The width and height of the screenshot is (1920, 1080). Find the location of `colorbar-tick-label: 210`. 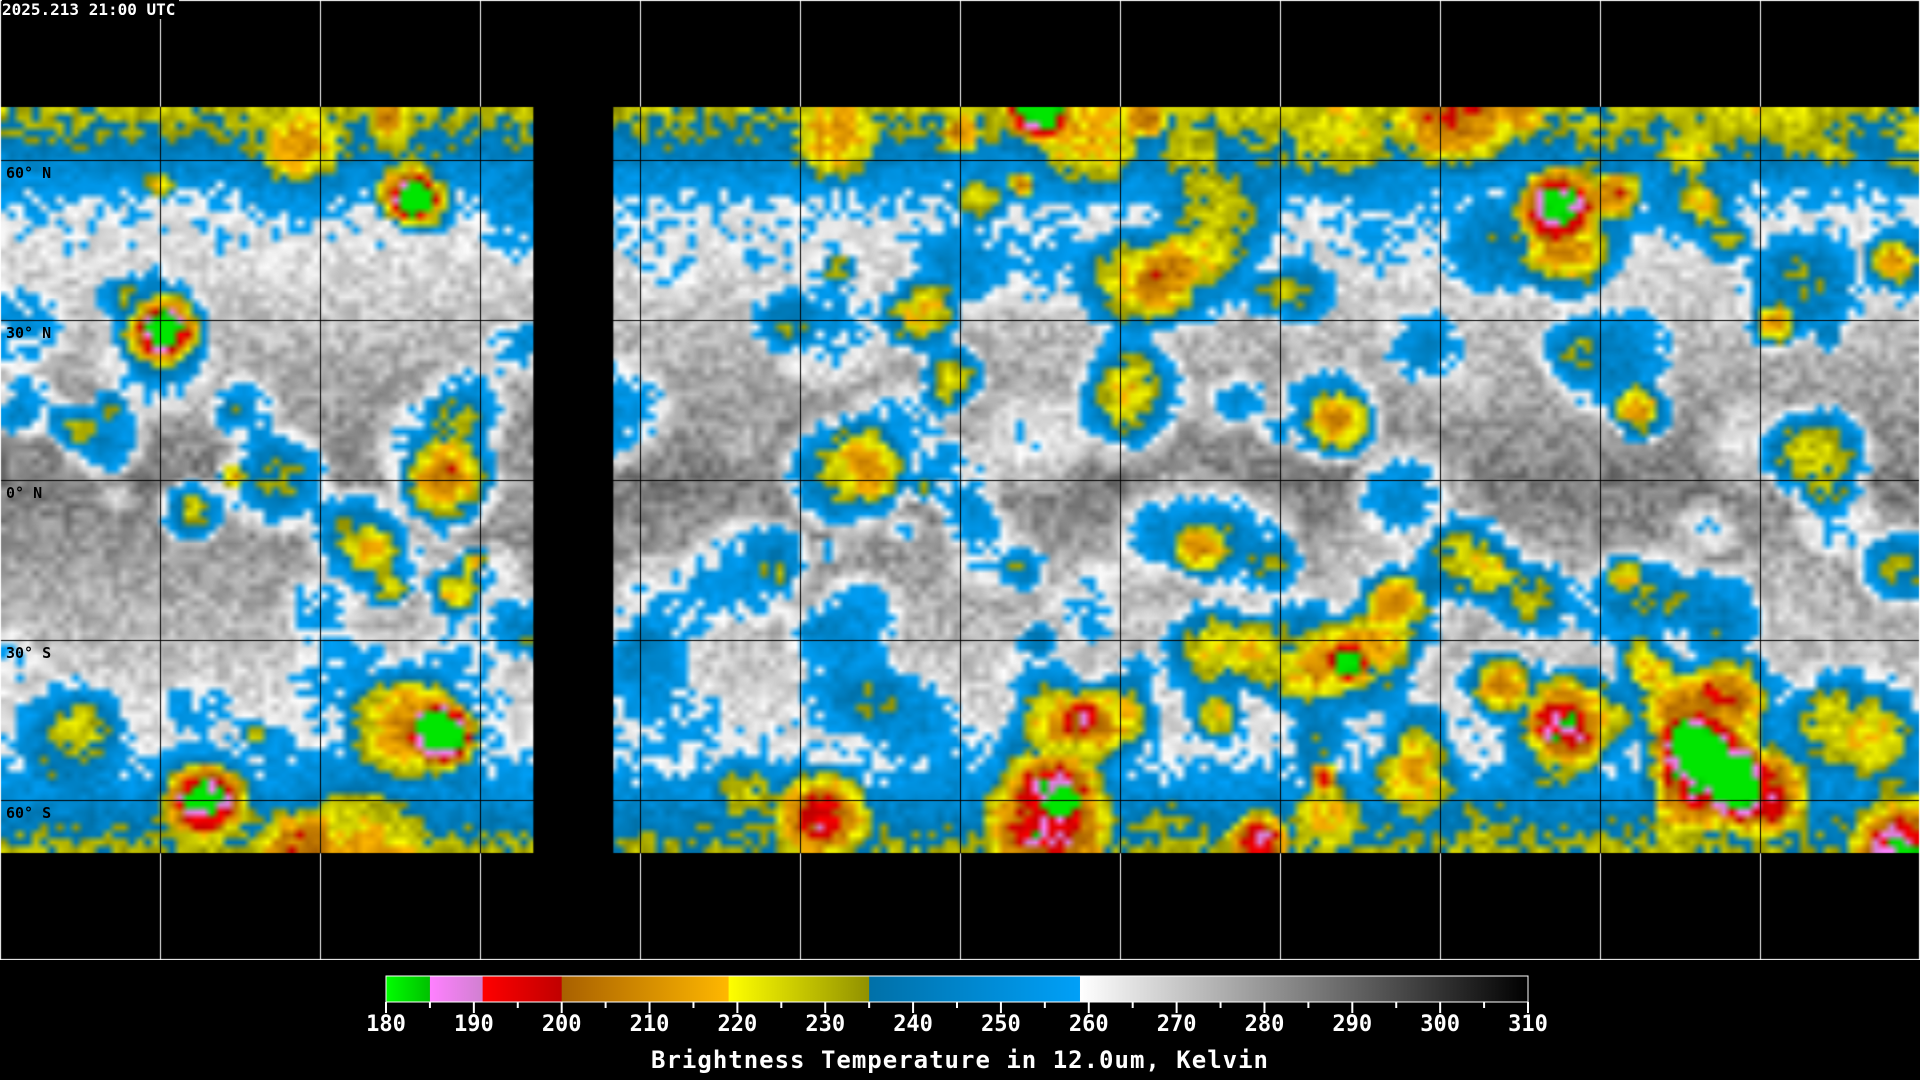

colorbar-tick-label: 210 is located at coordinates (649, 1024).